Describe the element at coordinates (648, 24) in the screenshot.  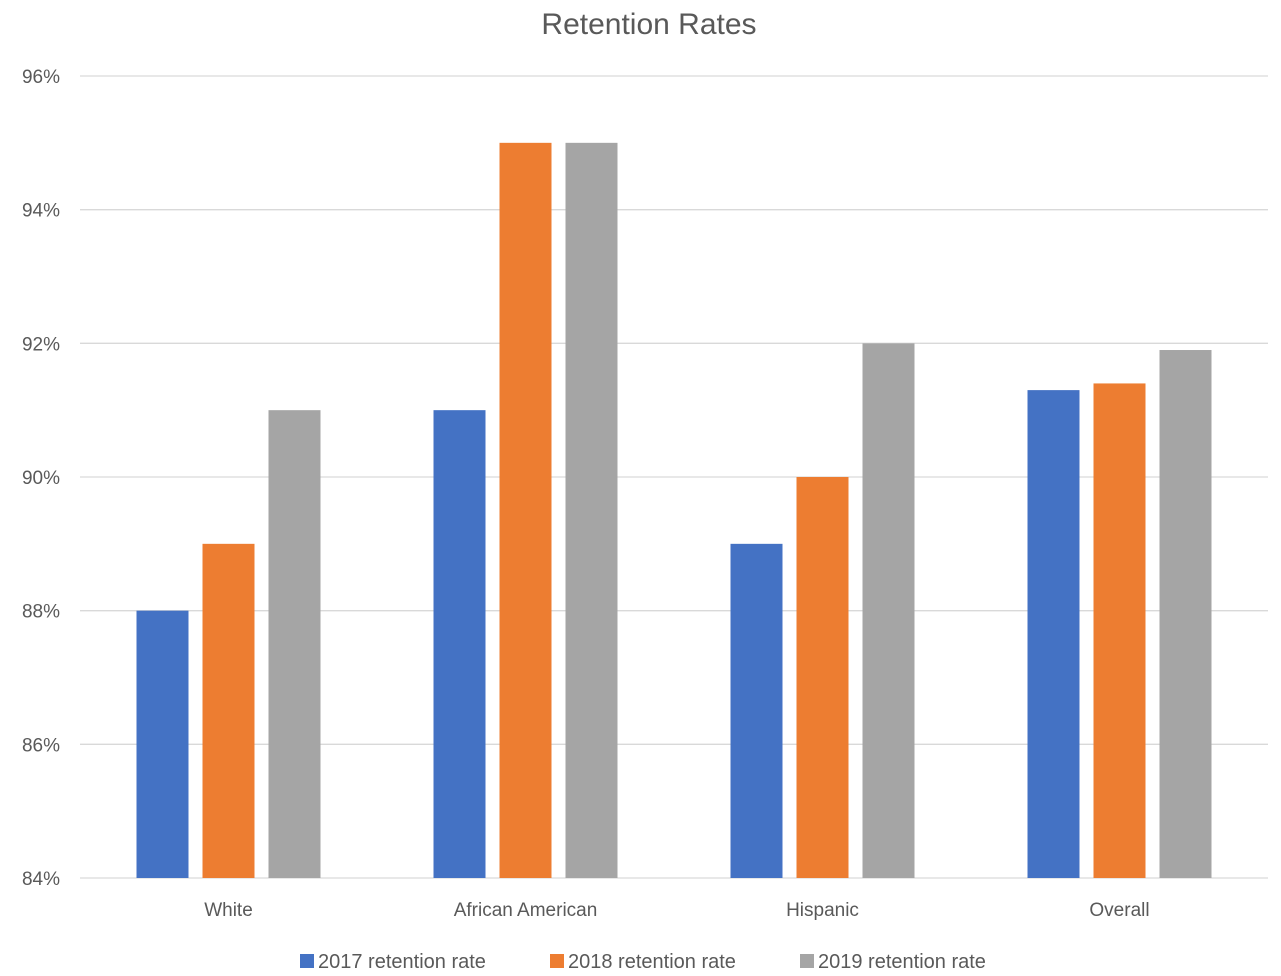
I see `chart-title: Retention Rates` at that location.